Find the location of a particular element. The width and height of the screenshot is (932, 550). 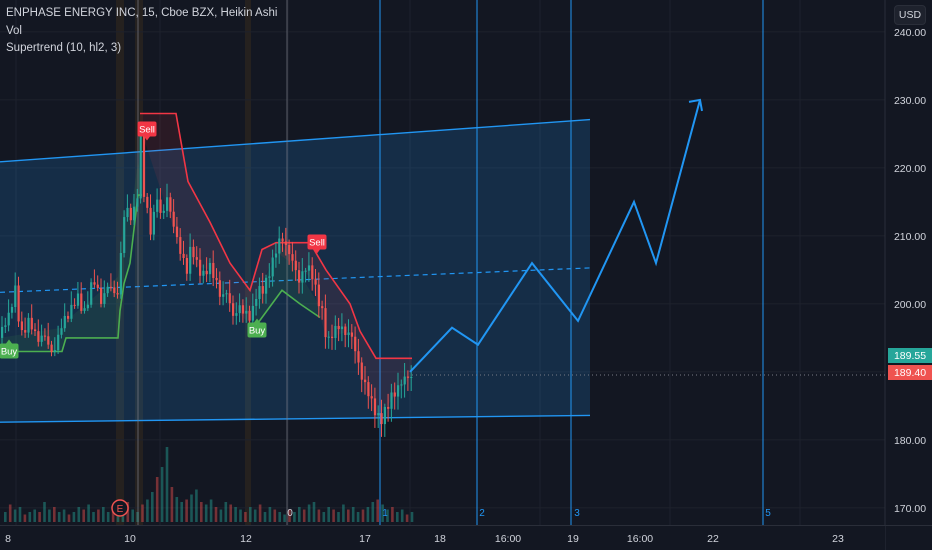

sell-signal-label: Sell is located at coordinates (317, 243).